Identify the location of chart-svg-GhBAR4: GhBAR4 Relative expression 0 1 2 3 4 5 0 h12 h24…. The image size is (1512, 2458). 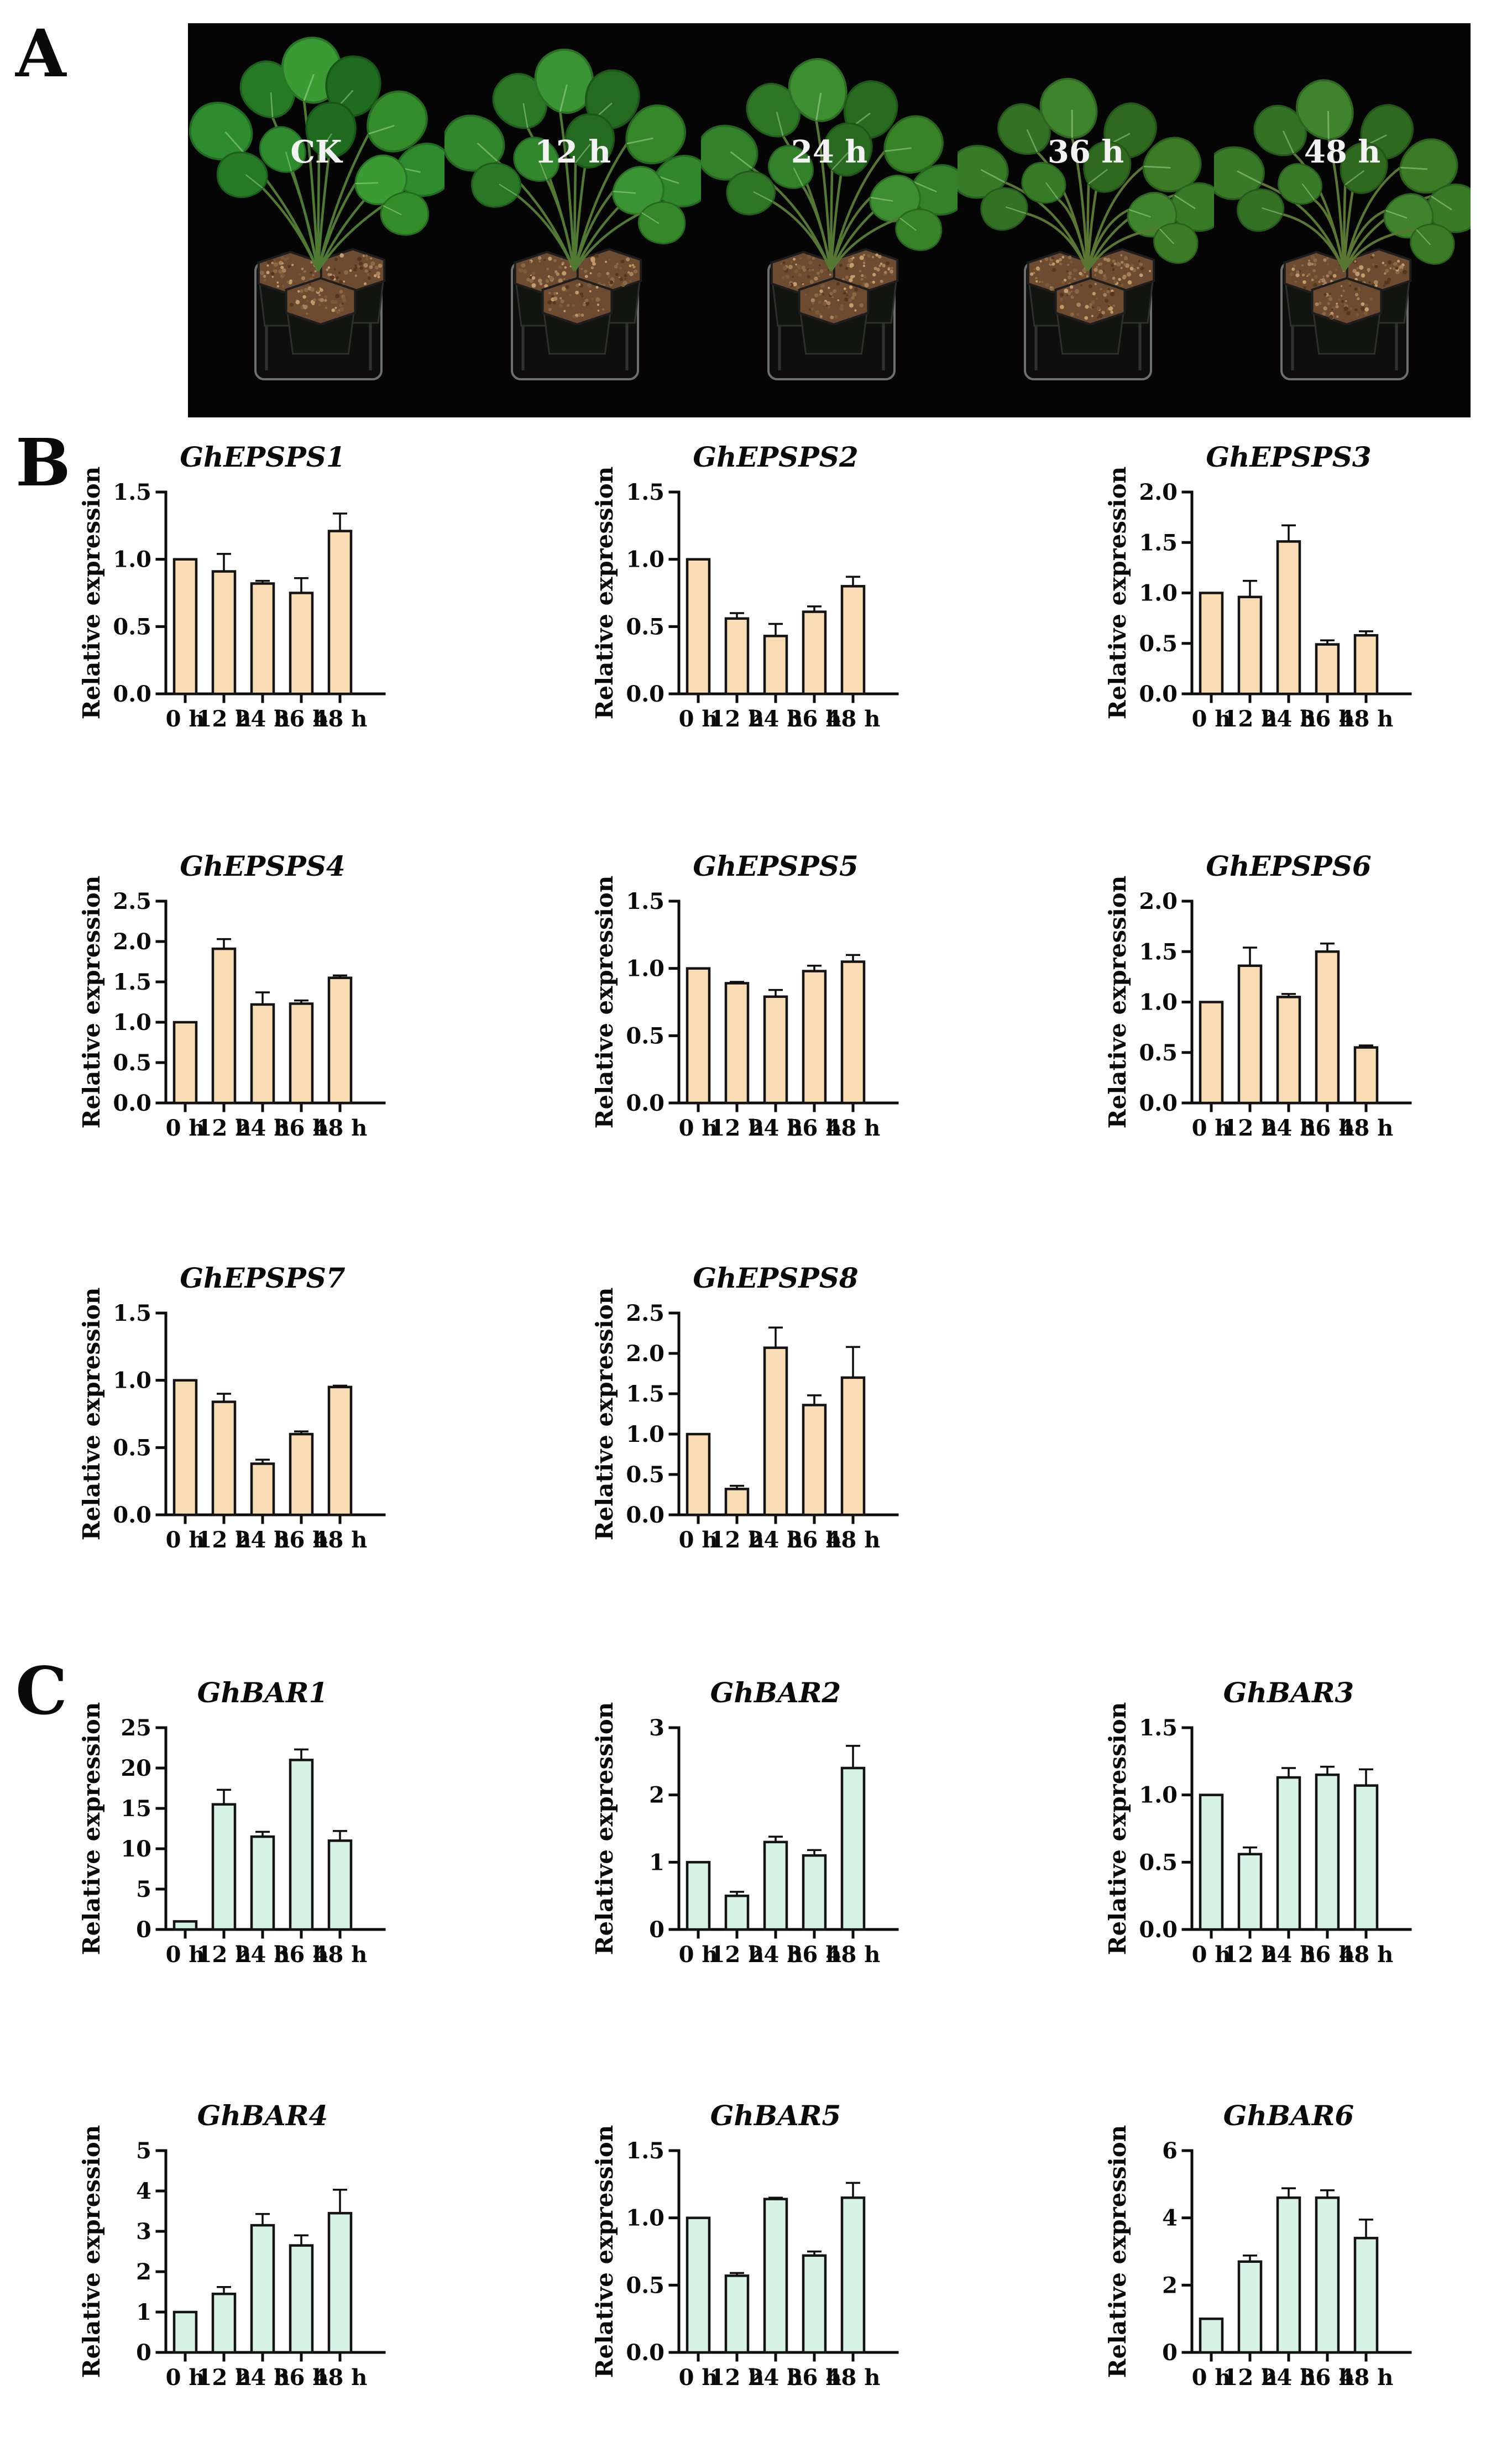
(232, 2245).